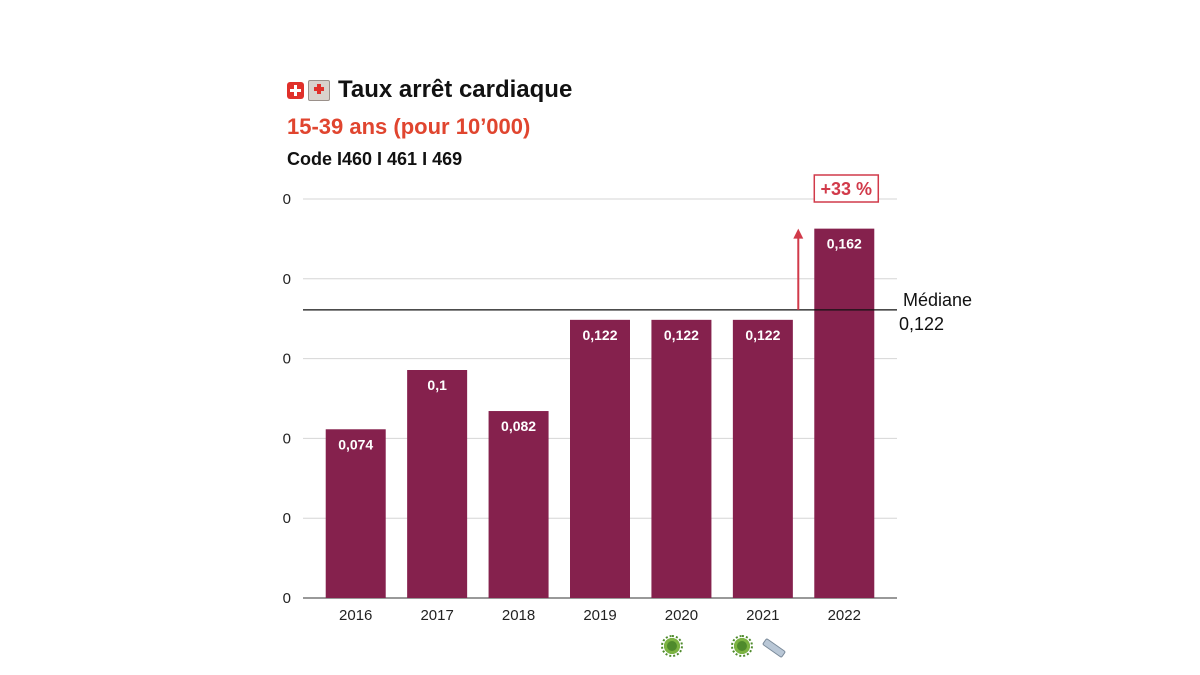 The height and width of the screenshot is (675, 1200). I want to click on annotation-label: +33 %, so click(847, 189).